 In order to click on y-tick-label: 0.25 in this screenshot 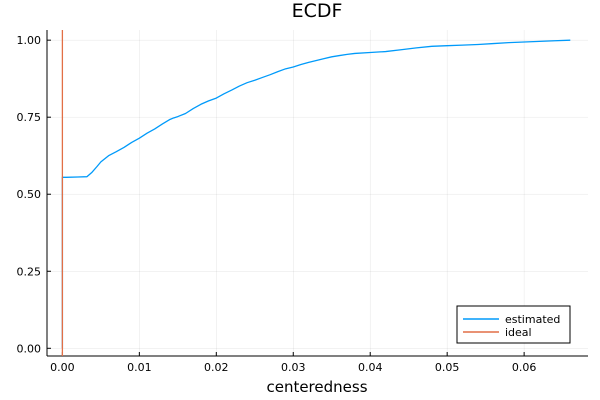, I will do `click(29, 271)`.